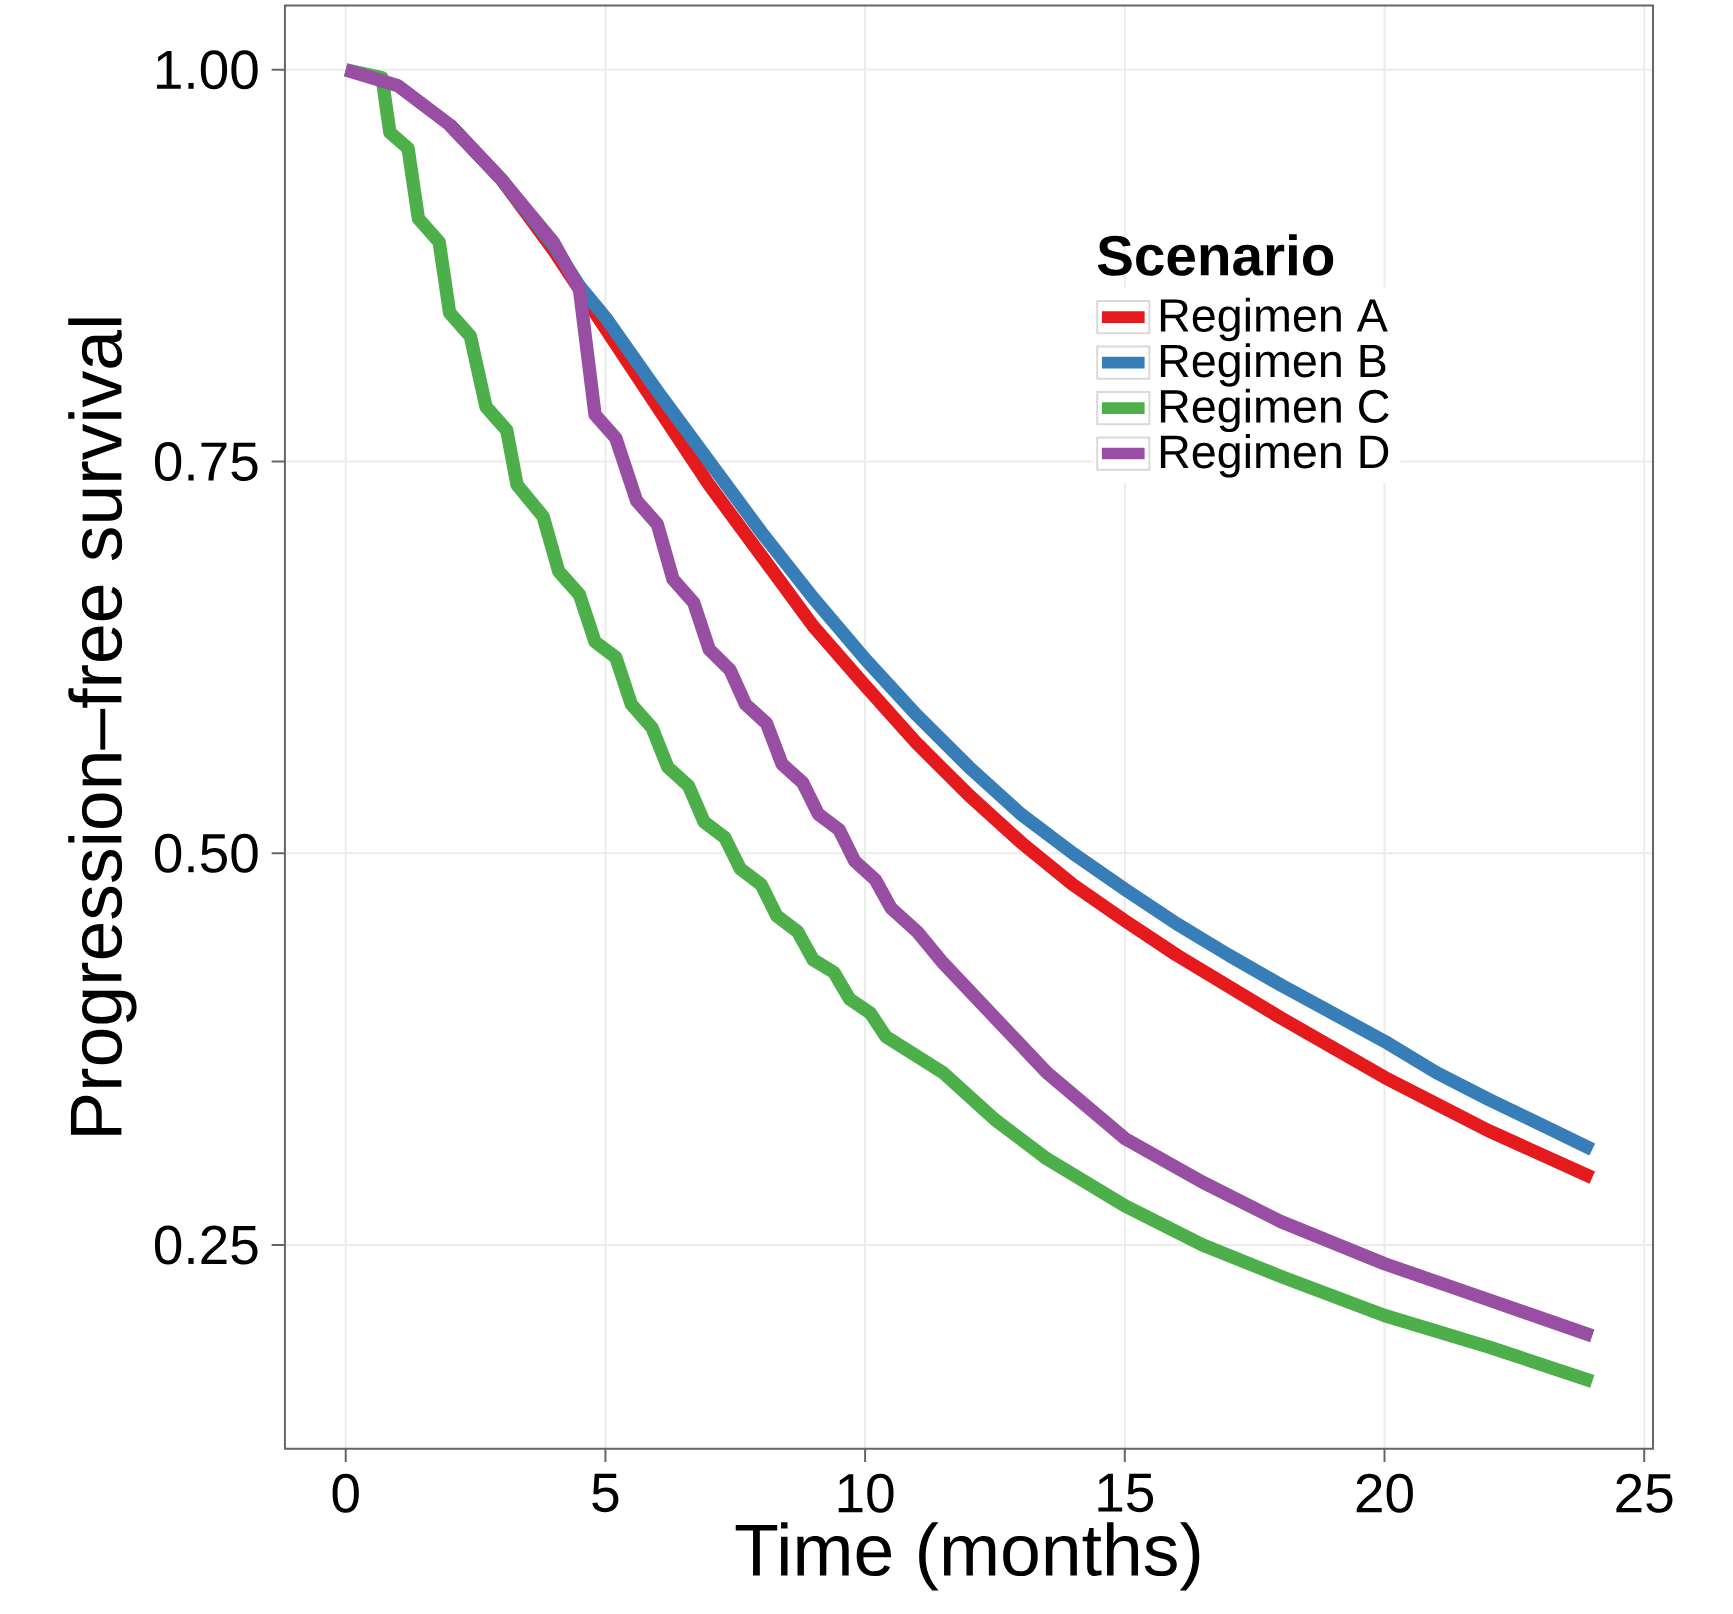 This screenshot has height=1614, width=1733. I want to click on legend-title: Scenario, so click(1215, 255).